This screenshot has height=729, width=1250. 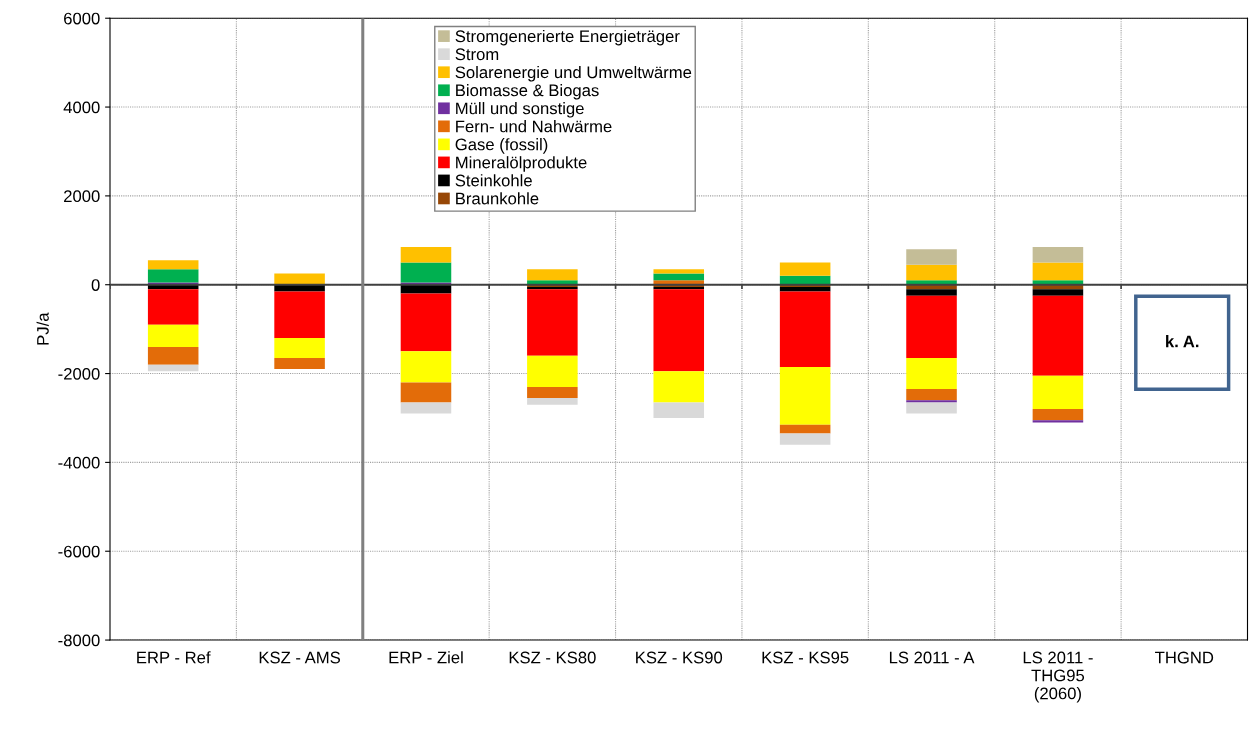 I want to click on y-tick-label: 0, so click(x=95, y=285).